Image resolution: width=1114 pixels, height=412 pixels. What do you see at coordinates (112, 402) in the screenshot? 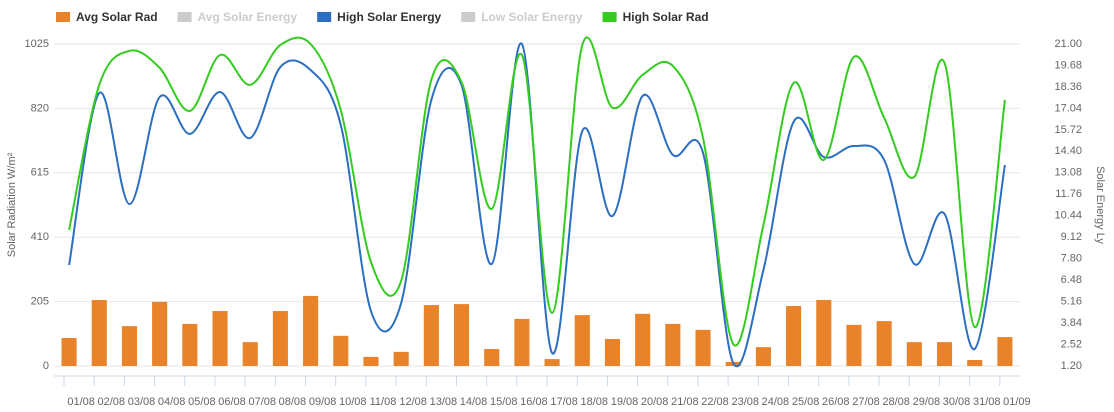
I see `x-tick-label: 02/08` at bounding box center [112, 402].